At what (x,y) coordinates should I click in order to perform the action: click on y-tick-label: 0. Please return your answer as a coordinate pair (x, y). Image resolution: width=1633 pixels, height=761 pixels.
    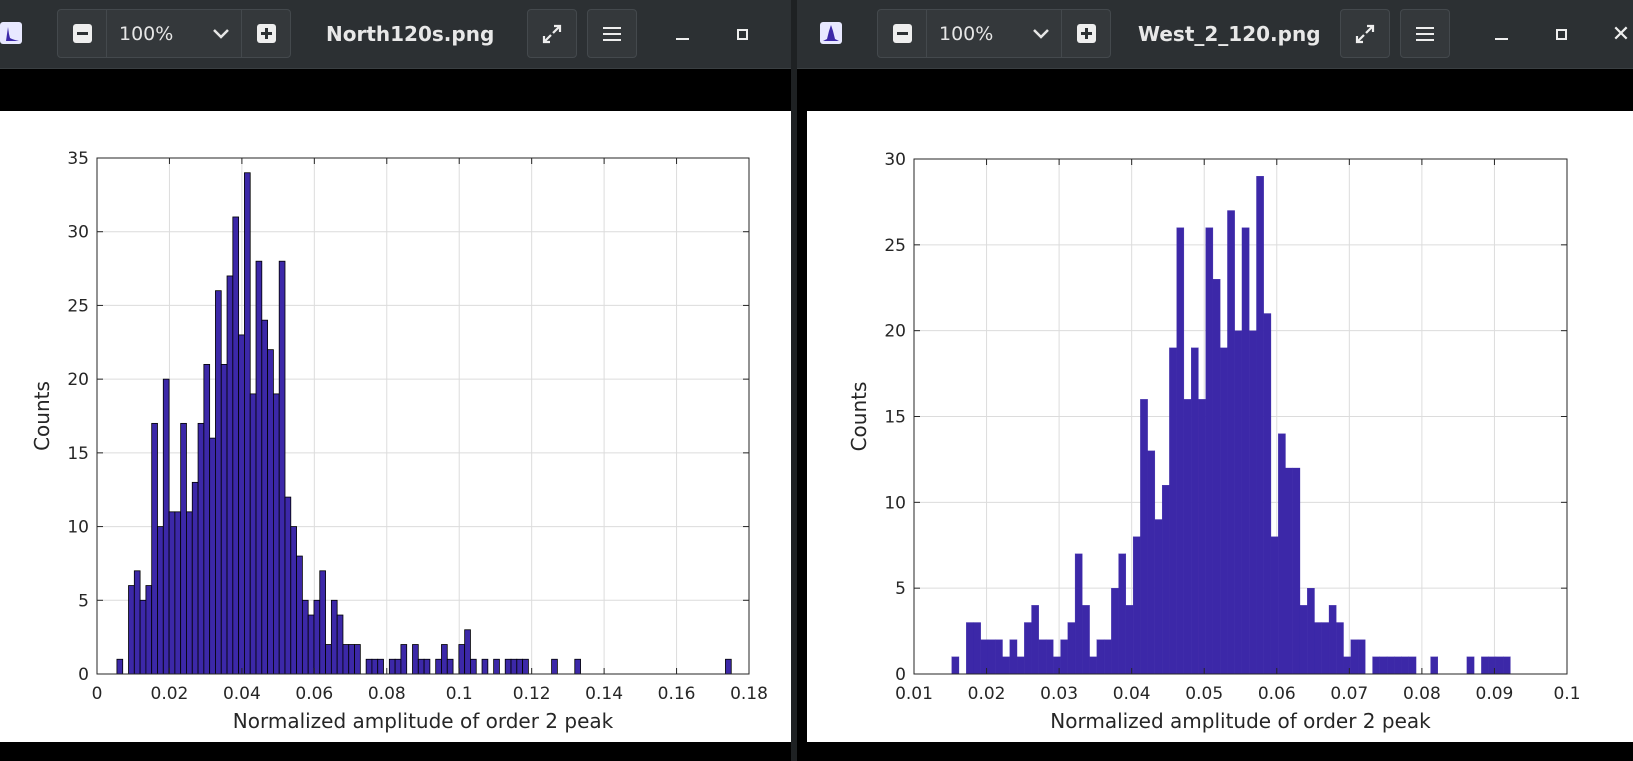
    Looking at the image, I should click on (83, 675).